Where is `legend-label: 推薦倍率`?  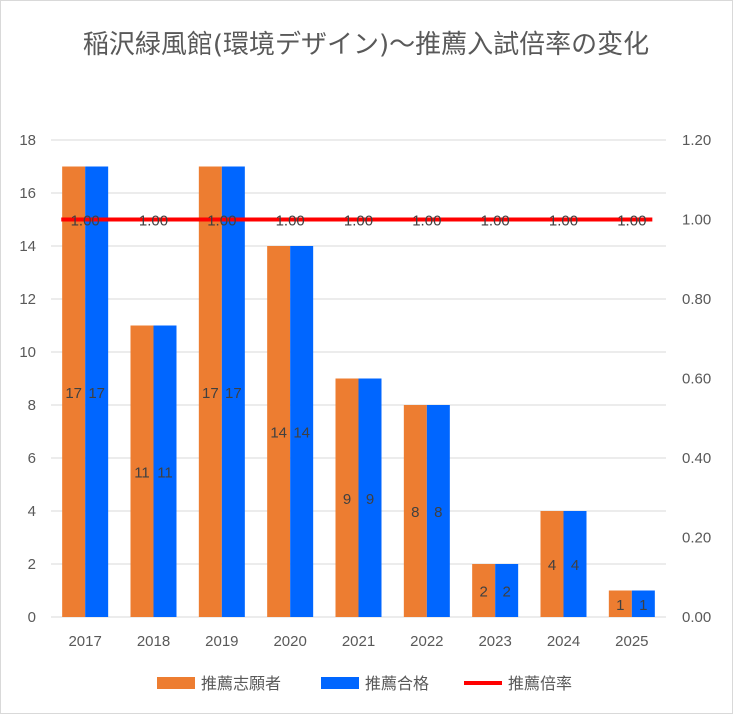
legend-label: 推薦倍率 is located at coordinates (540, 684).